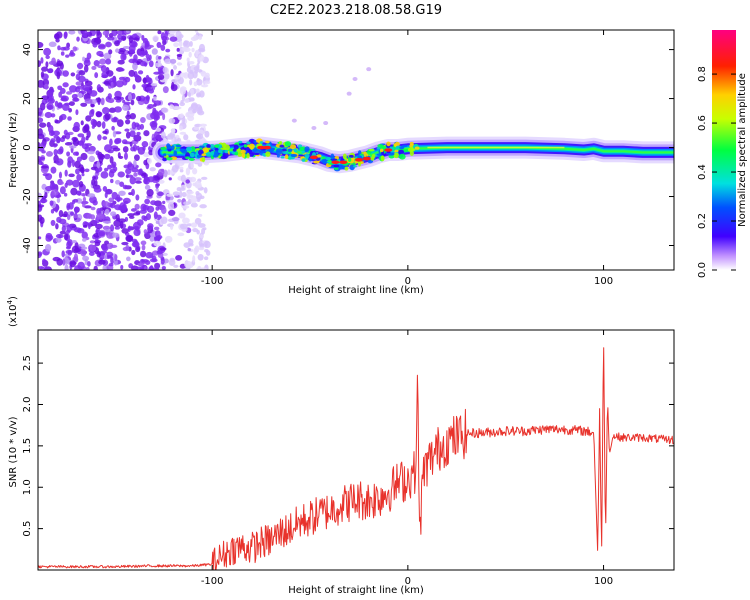 The image size is (750, 600). Describe the element at coordinates (326, 123) in the screenshot. I see `faint-streak` at that location.